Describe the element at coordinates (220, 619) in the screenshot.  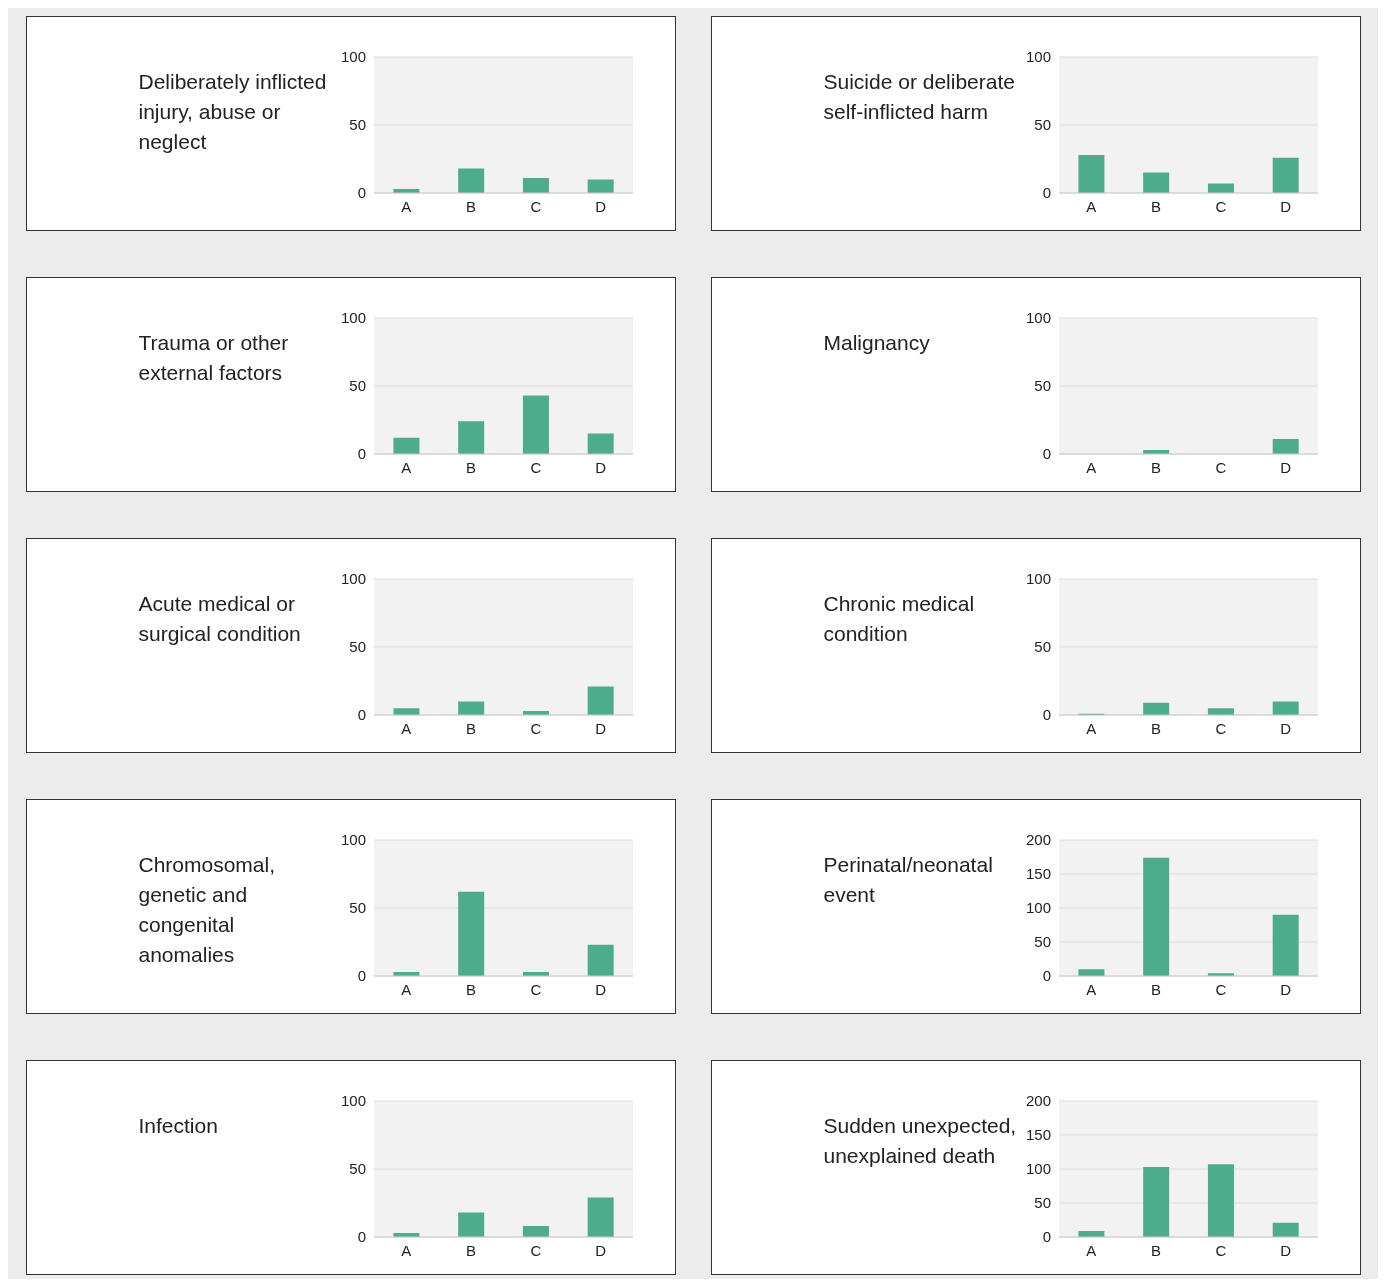
I see `text: Acute medical or surgical condition` at that location.